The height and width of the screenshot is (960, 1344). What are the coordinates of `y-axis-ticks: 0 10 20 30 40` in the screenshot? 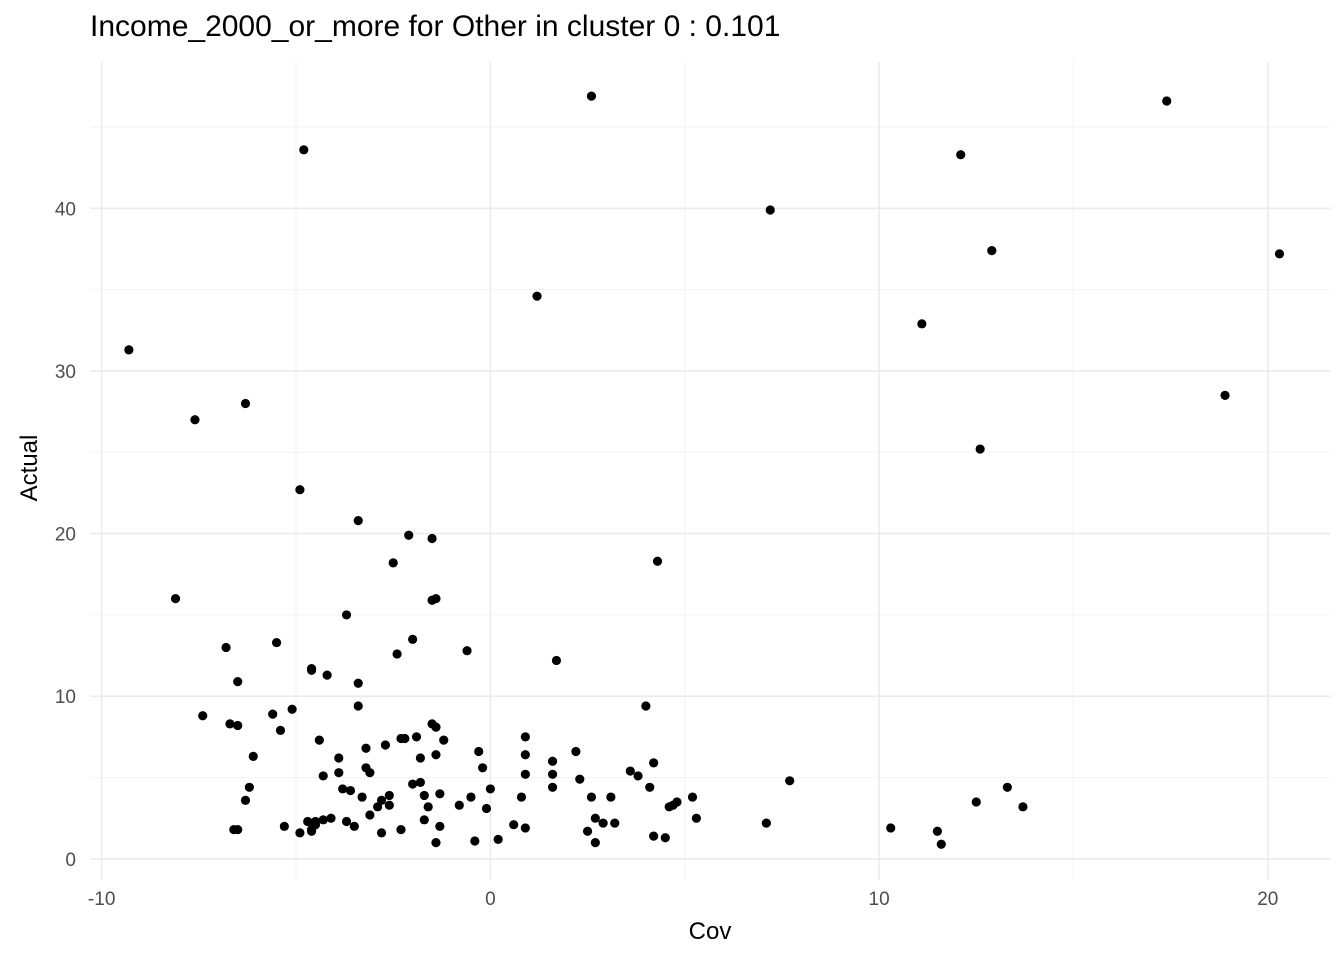 It's located at (65, 534).